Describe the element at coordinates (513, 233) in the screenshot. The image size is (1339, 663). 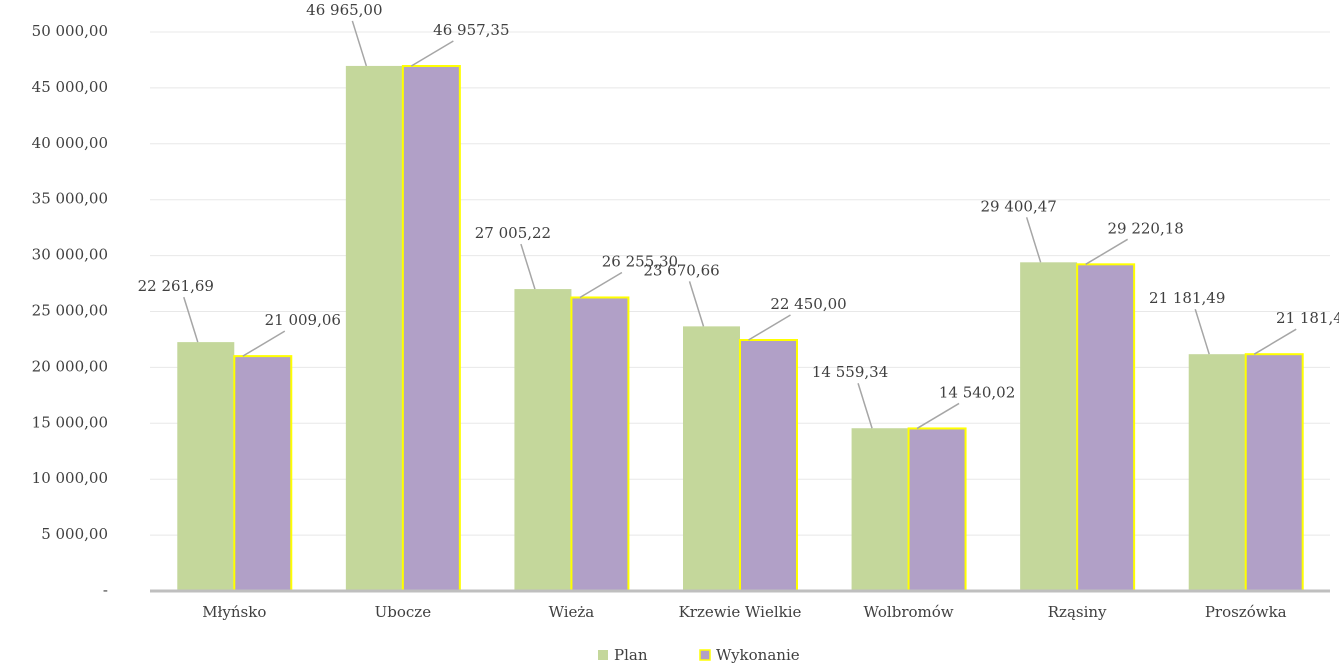
I see `data-label: 27 005,22` at that location.